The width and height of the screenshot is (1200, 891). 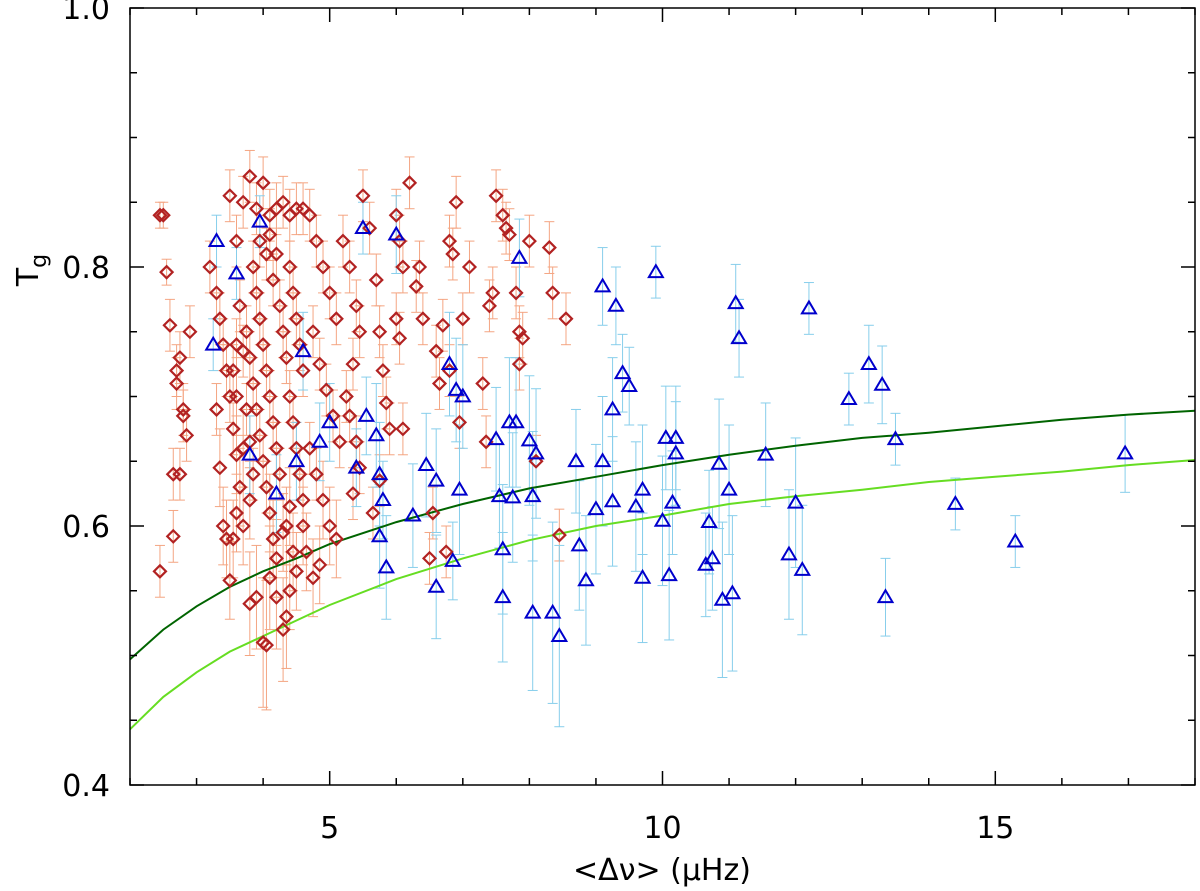 What do you see at coordinates (995, 828) in the screenshot?
I see `x-tick-label: 15` at bounding box center [995, 828].